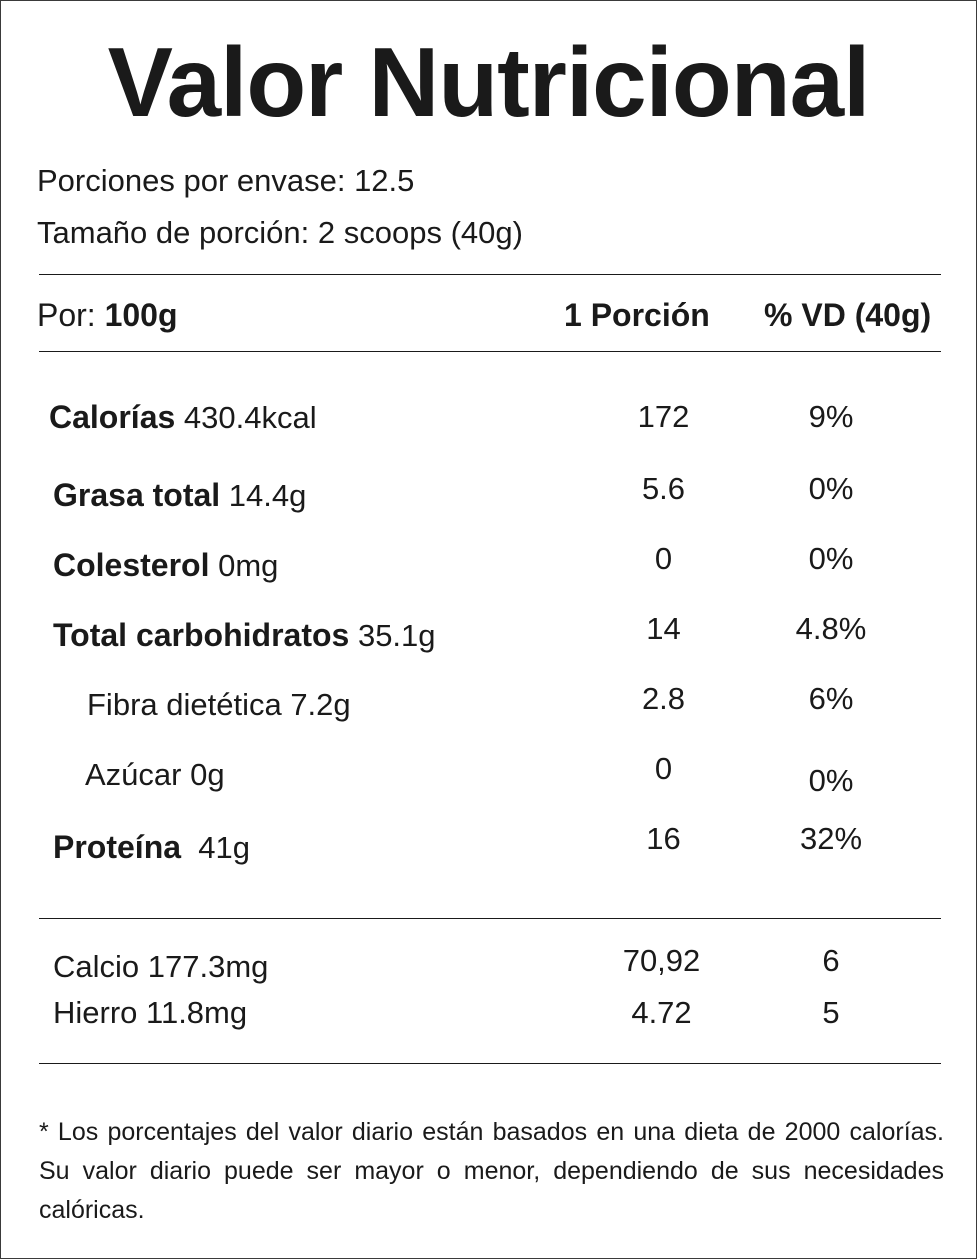  What do you see at coordinates (488, 1015) in the screenshot?
I see `mineral-row-iron: Hierro 11.8mg 4.72 5` at bounding box center [488, 1015].